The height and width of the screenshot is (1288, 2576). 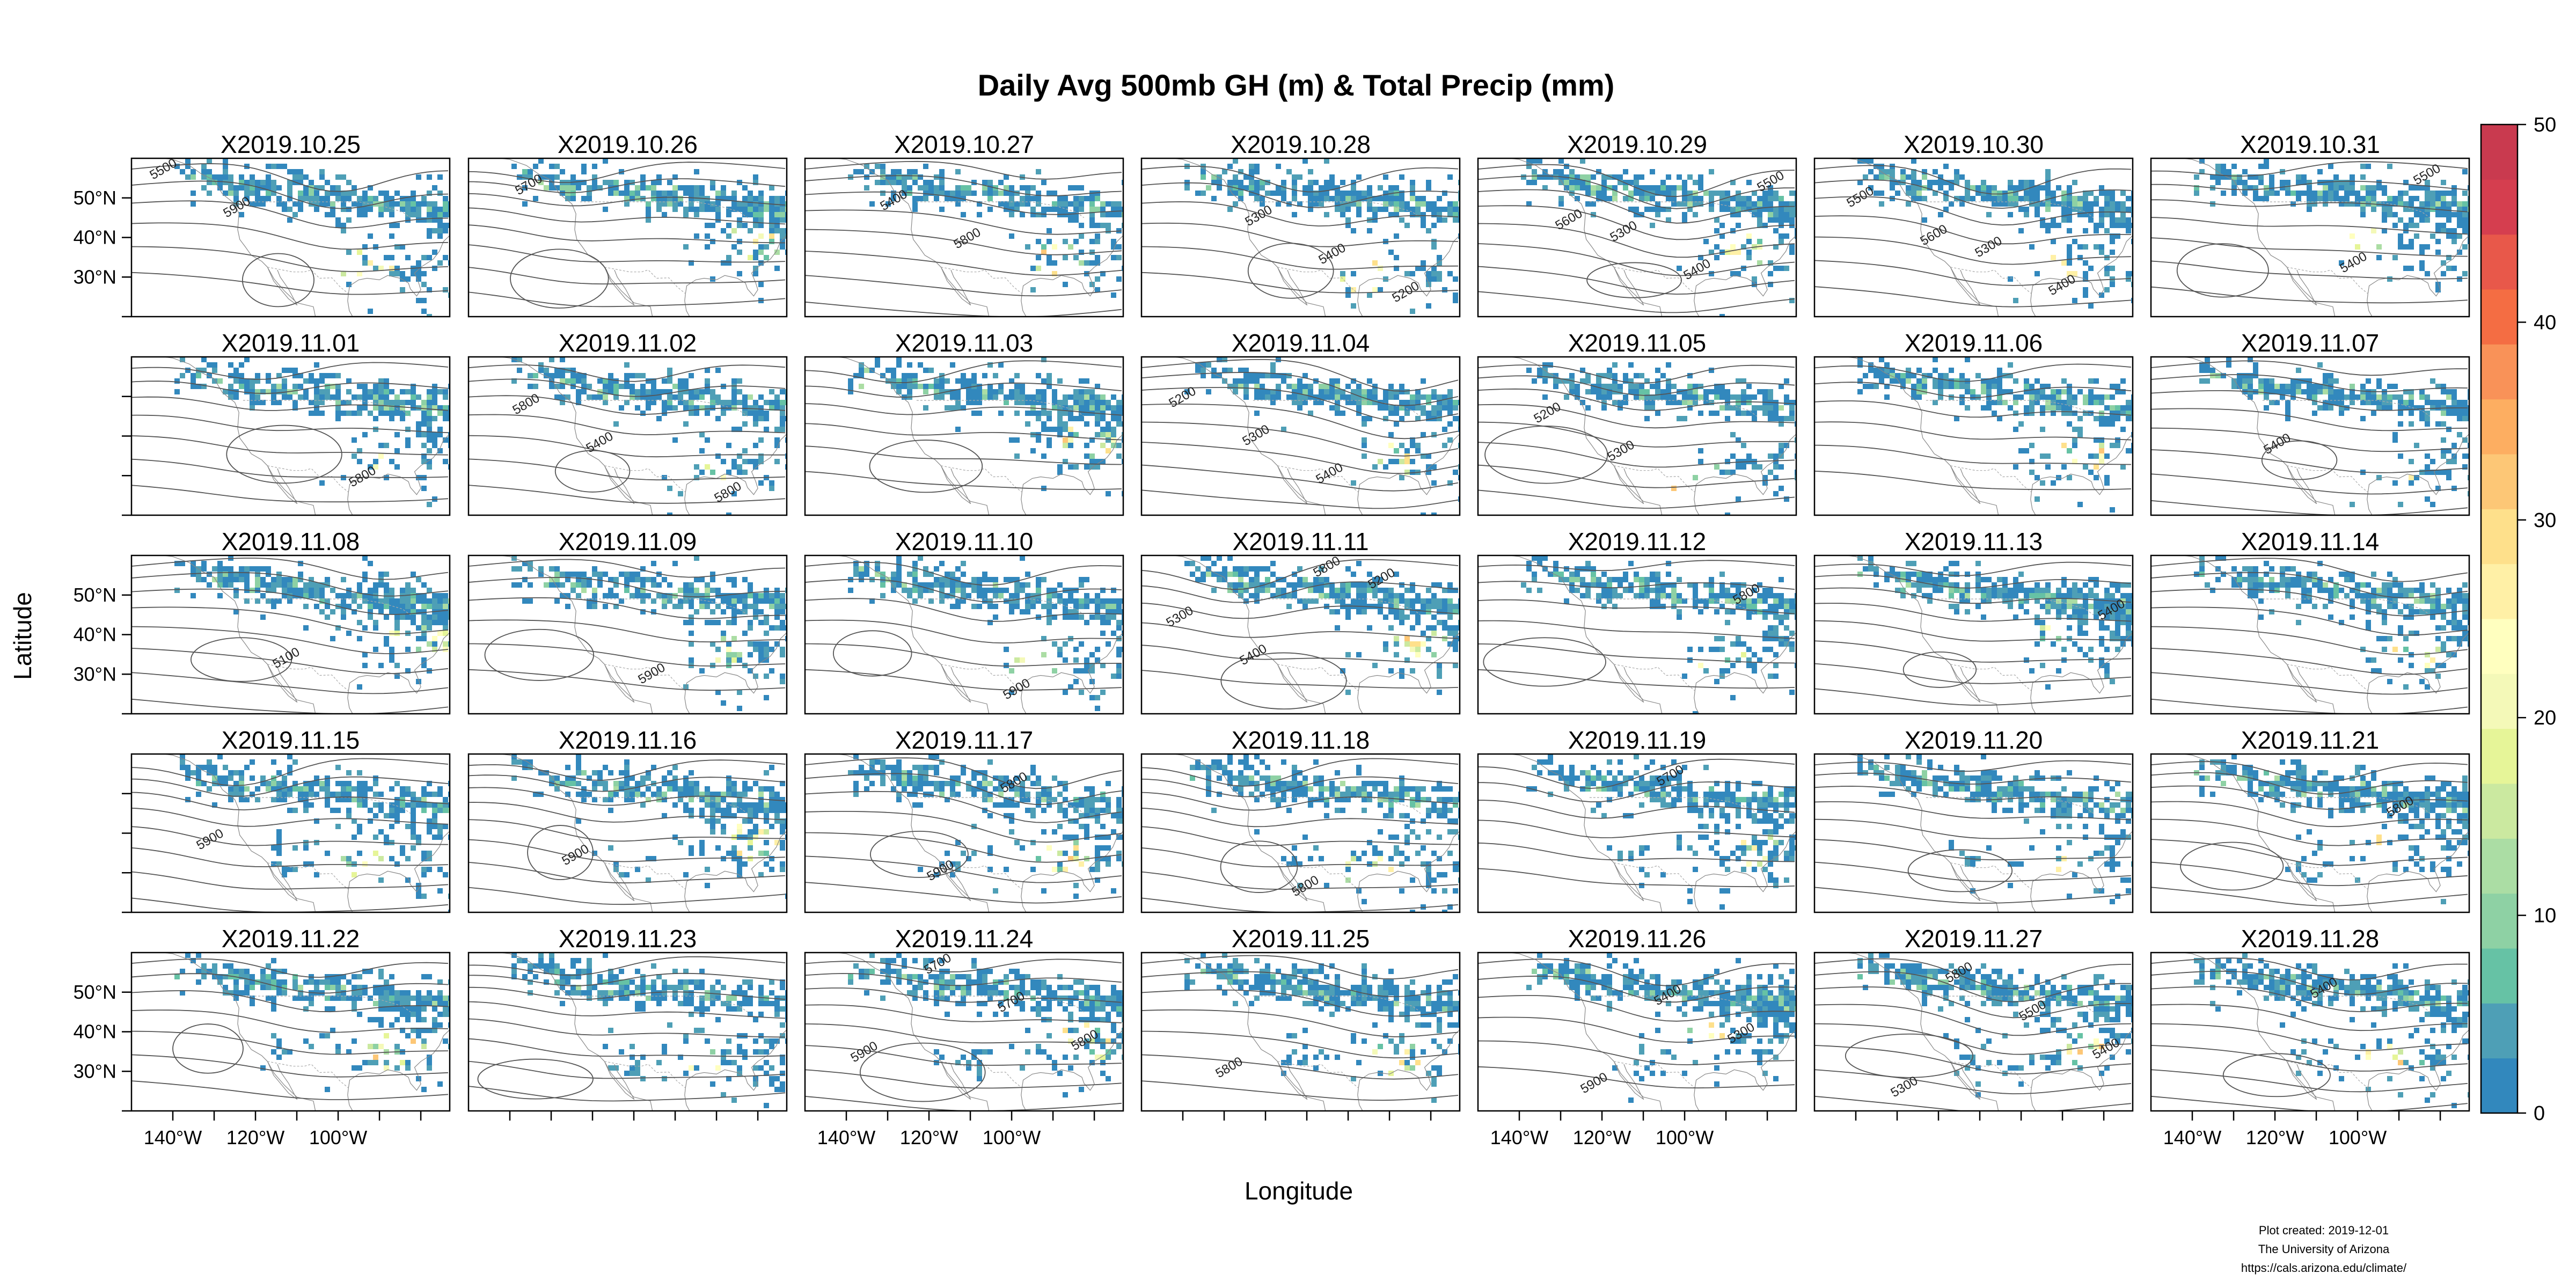 What do you see at coordinates (1301, 740) in the screenshot?
I see `panel-date-label: X2019.11.18` at bounding box center [1301, 740].